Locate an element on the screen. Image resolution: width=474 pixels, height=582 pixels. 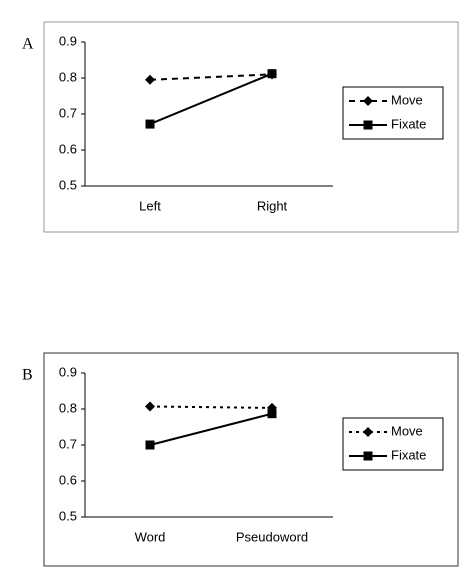
x-tick-label: Word is located at coordinates (150, 536).